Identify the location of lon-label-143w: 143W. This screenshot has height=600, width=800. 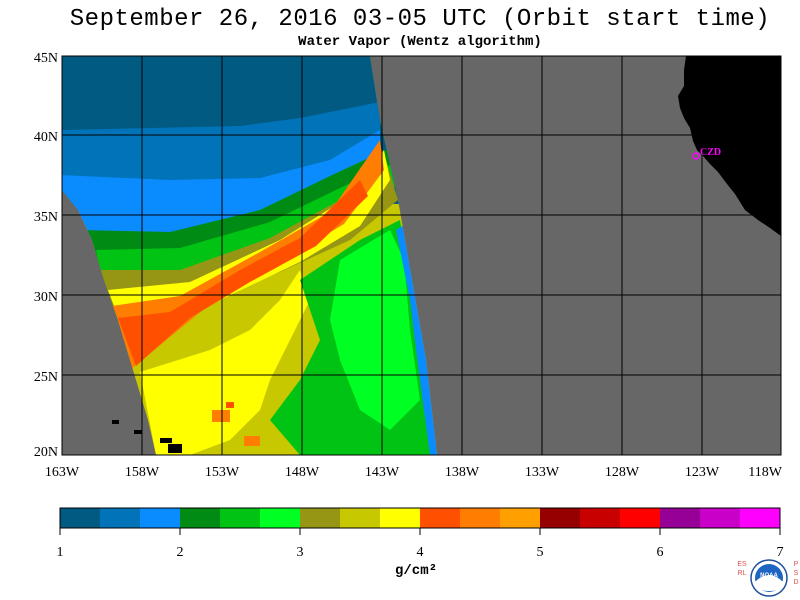
(382, 472).